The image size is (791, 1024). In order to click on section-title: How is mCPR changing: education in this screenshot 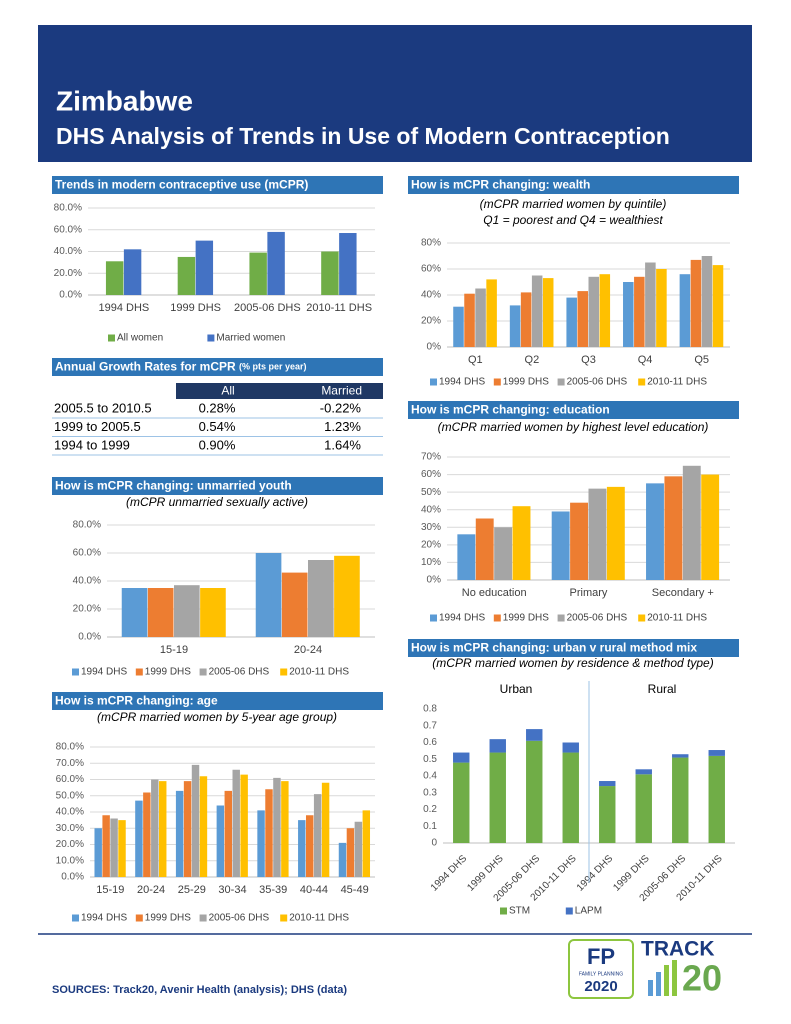, I will do `click(510, 410)`.